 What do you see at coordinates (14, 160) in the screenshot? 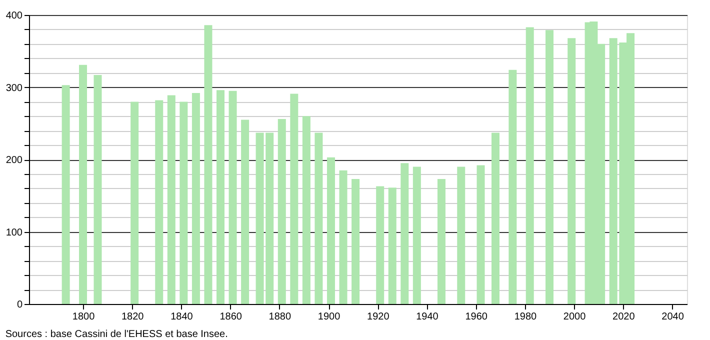
I see `y-tick-label: 200` at bounding box center [14, 160].